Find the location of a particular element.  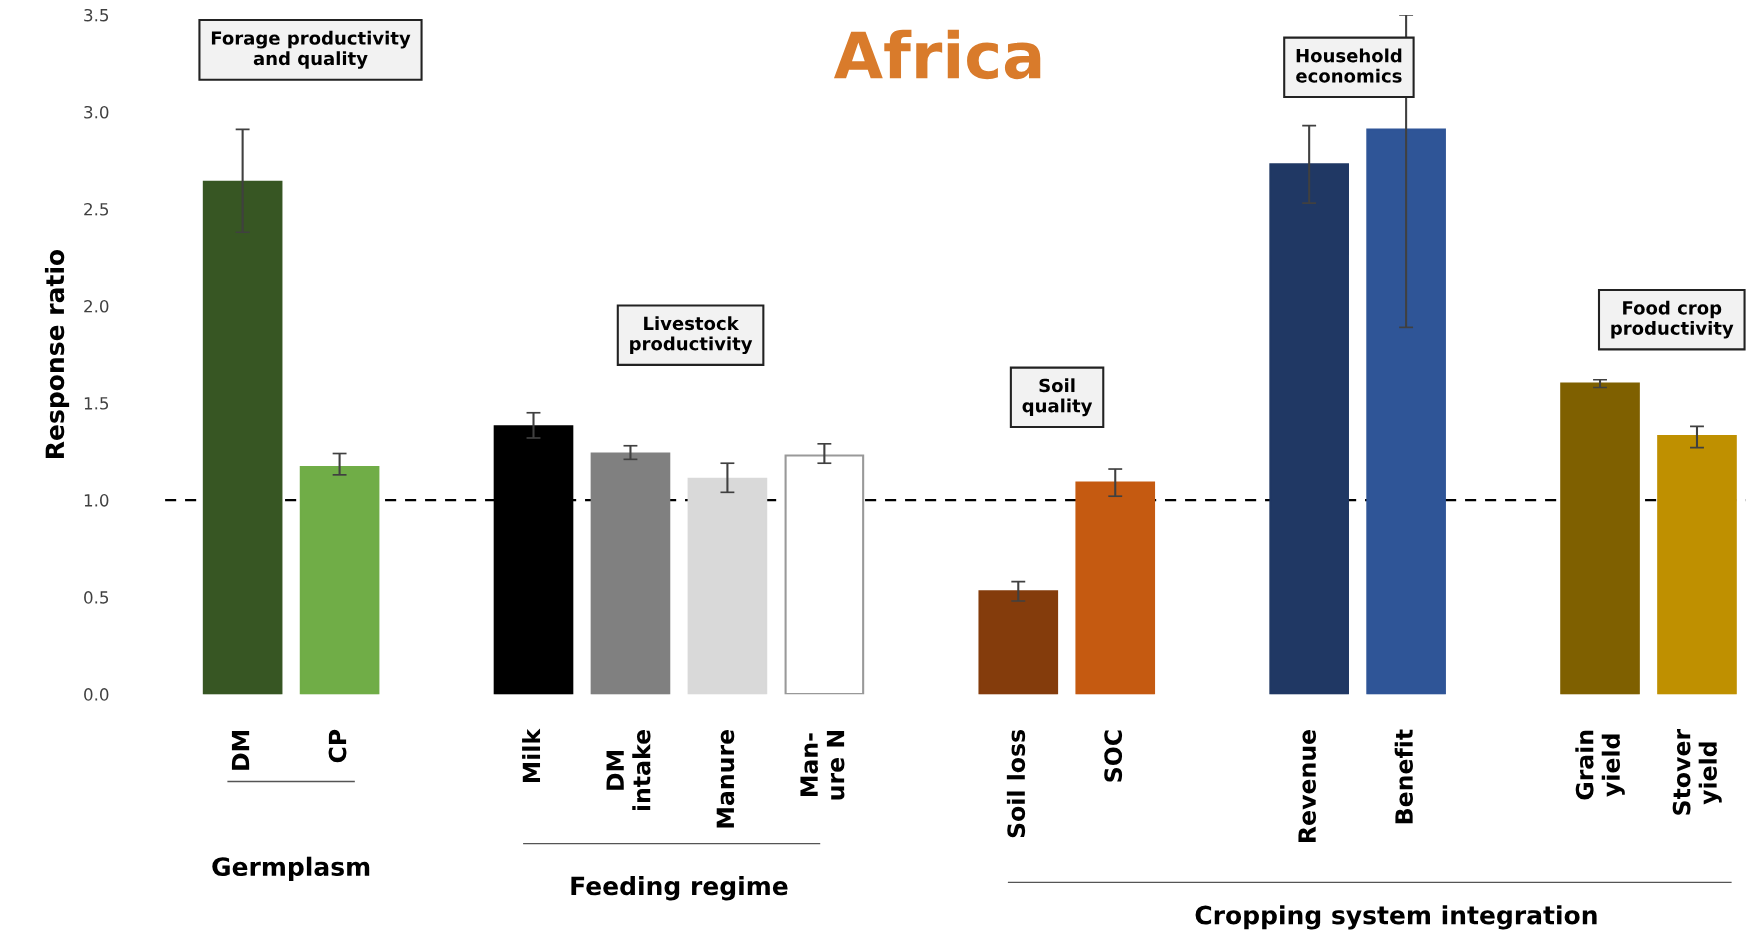

y-tick-label: 2.0 is located at coordinates (96, 306).